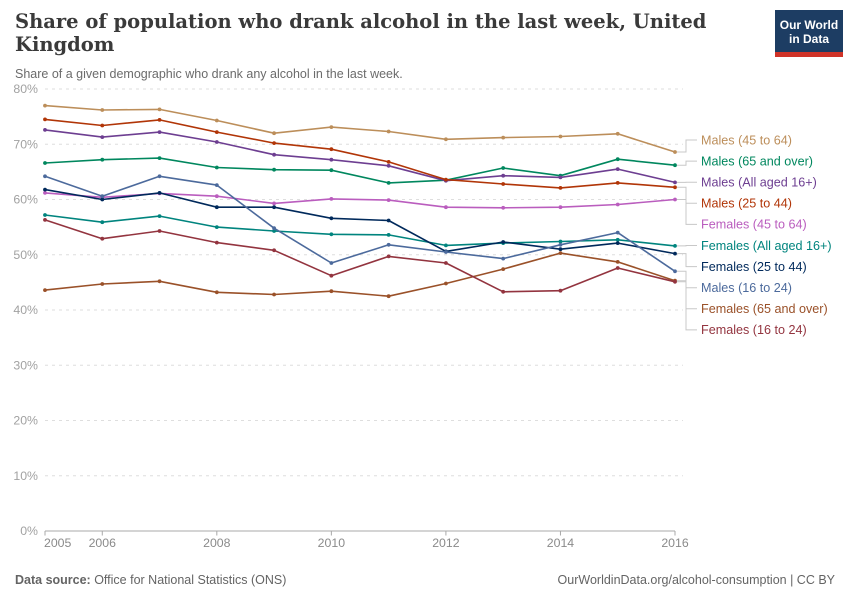 The width and height of the screenshot is (850, 600). I want to click on series-label: Females (65 and over), so click(764, 309).